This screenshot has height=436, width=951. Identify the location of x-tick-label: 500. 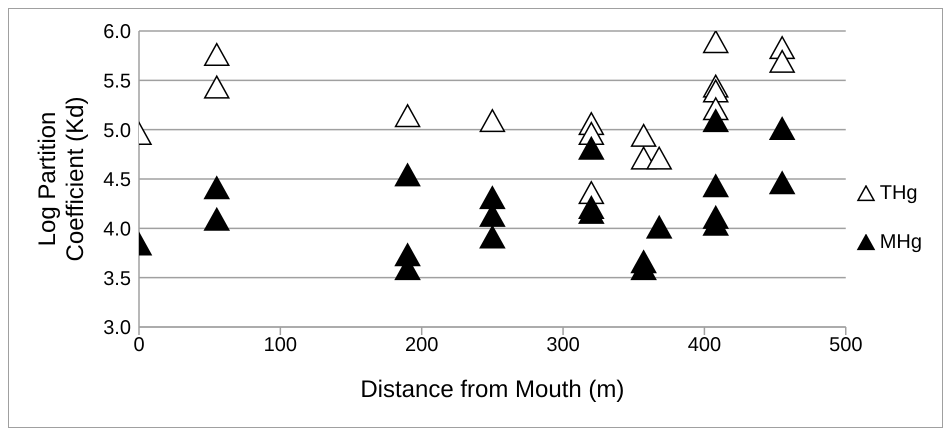
(845, 345).